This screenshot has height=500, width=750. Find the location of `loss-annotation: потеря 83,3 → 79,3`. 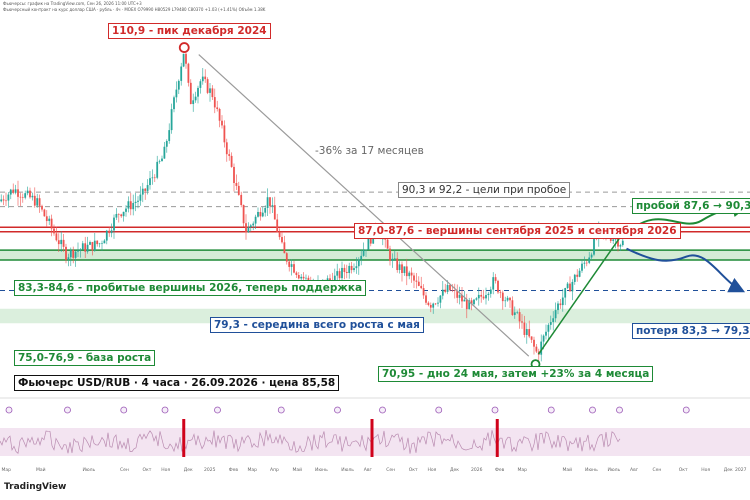

loss-annotation: потеря 83,3 → 79,3 is located at coordinates (691, 331).